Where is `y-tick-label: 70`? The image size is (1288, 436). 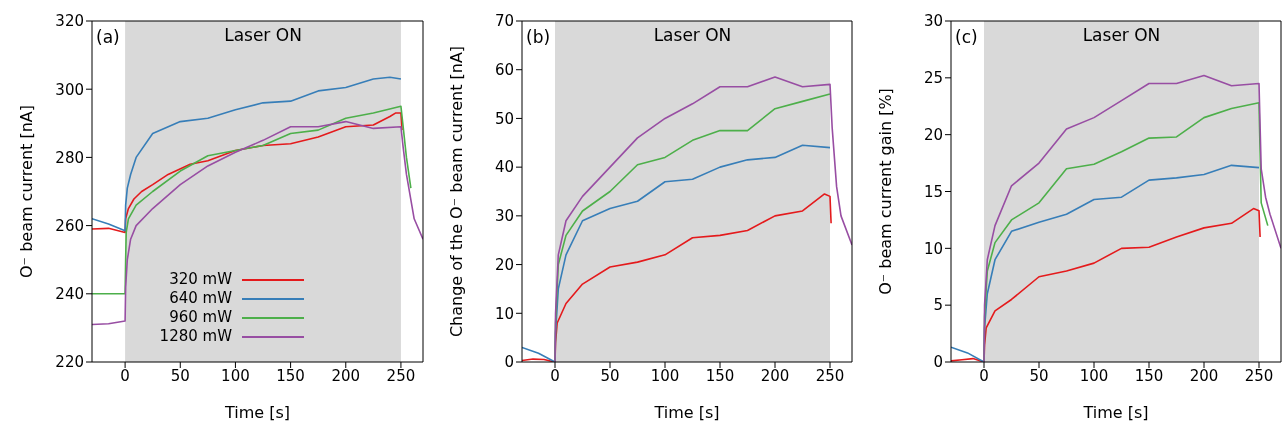
y-tick-label: 70 is located at coordinates (504, 21).